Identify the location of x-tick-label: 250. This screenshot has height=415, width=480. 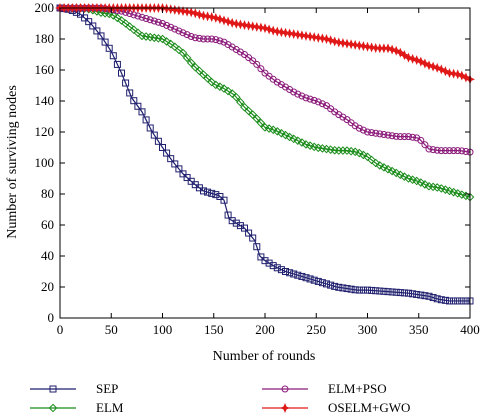
(317, 329).